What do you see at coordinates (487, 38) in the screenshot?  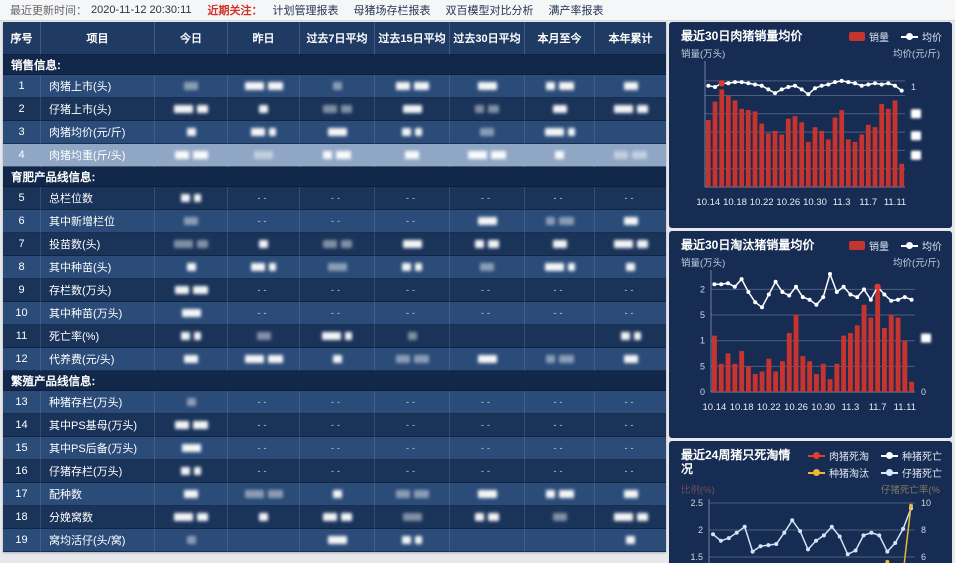 I see `table-header-cell: 过去30日平均` at bounding box center [487, 38].